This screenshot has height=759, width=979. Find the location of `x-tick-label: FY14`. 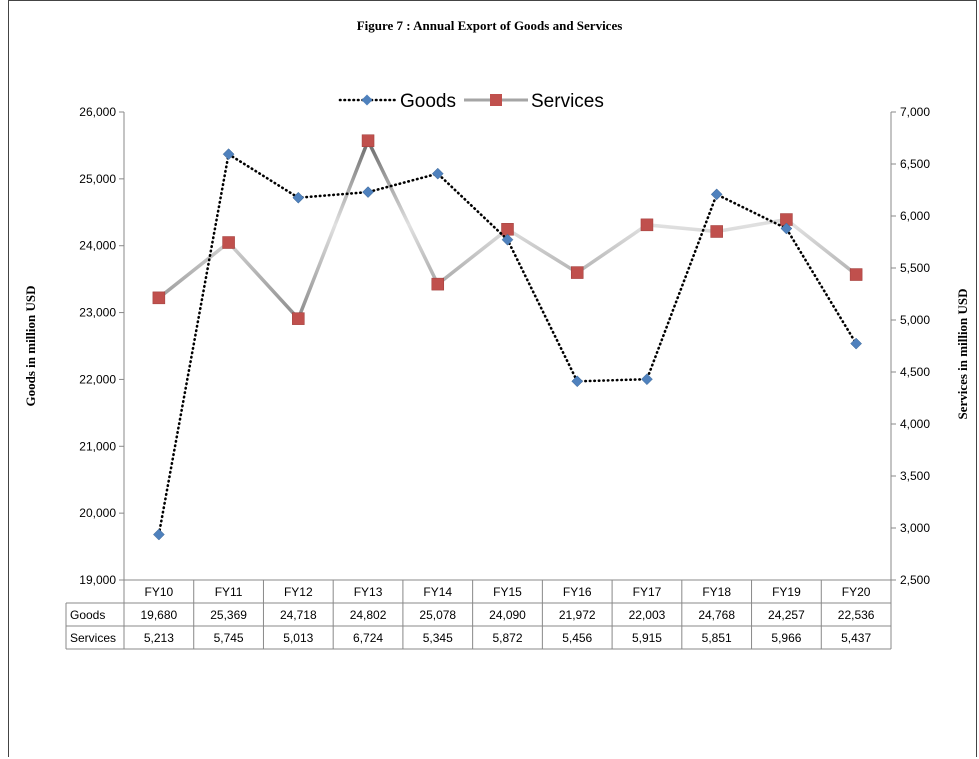

x-tick-label: FY14 is located at coordinates (437, 592).